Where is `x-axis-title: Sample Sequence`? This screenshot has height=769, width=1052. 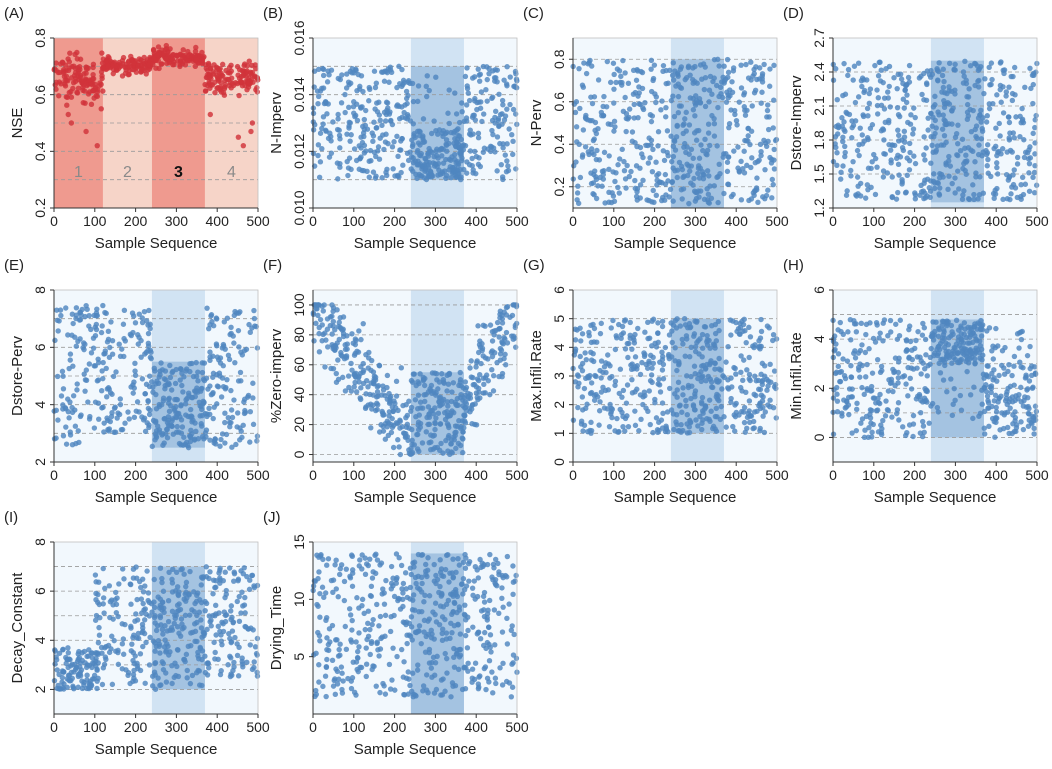 x-axis-title: Sample Sequence is located at coordinates (156, 497).